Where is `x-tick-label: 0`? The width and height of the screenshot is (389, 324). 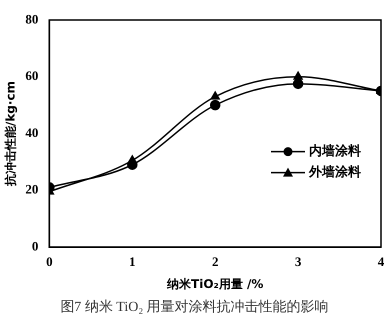
x-tick-label: 0 is located at coordinates (49, 262).